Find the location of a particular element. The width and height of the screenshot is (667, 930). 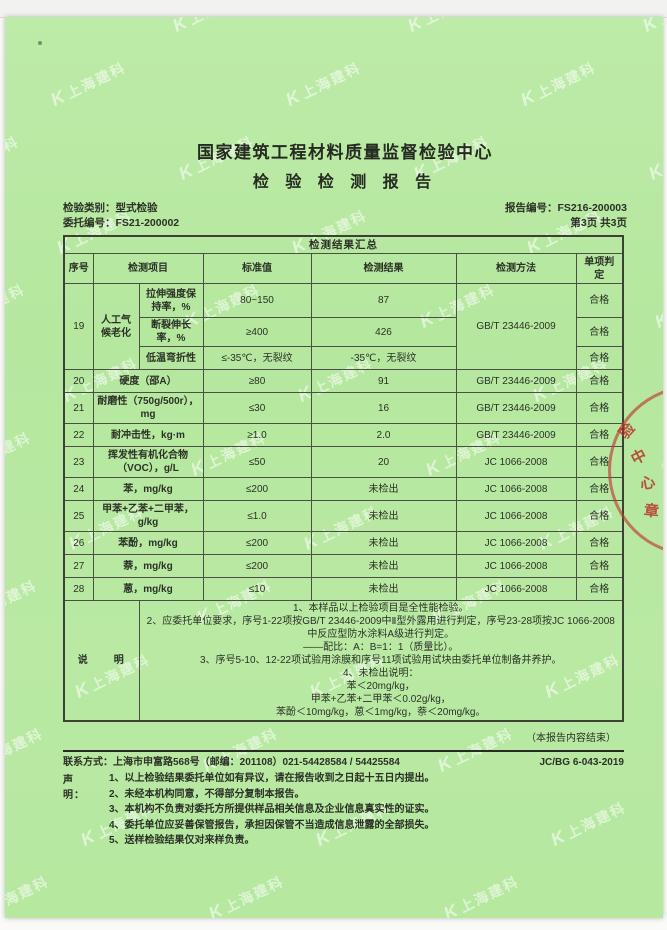

table-caption: 检测结果汇总 is located at coordinates (343, 244).